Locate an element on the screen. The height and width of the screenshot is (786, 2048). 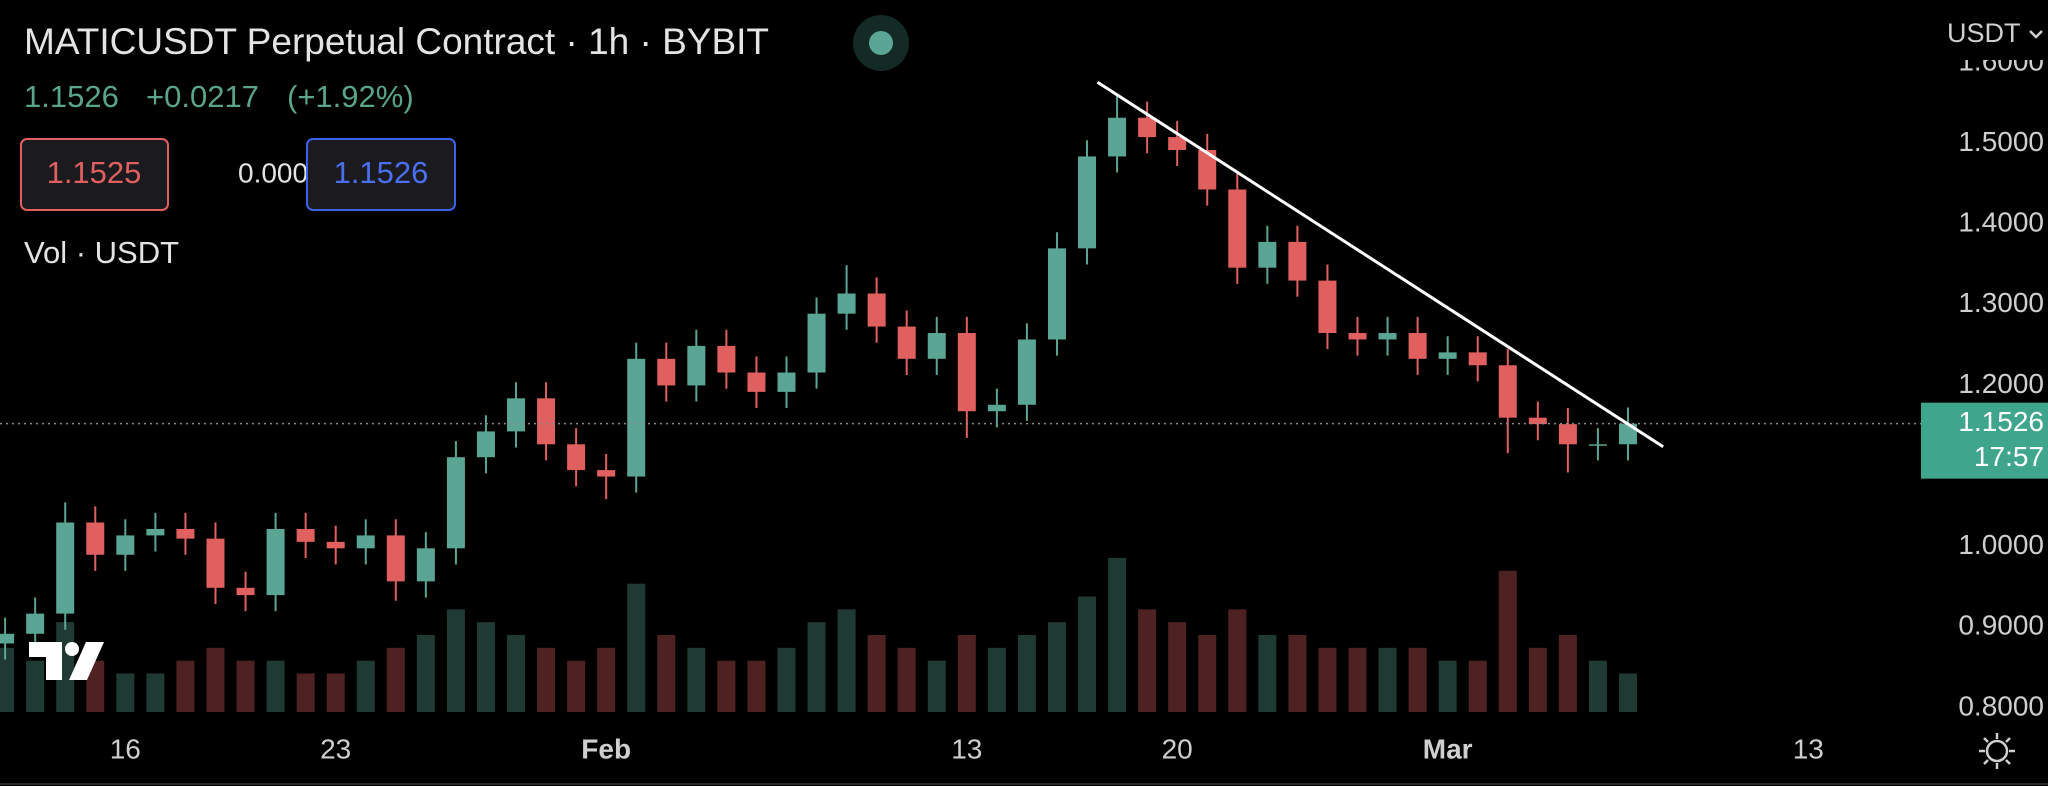
price-change: +0.0217 is located at coordinates (202, 96).